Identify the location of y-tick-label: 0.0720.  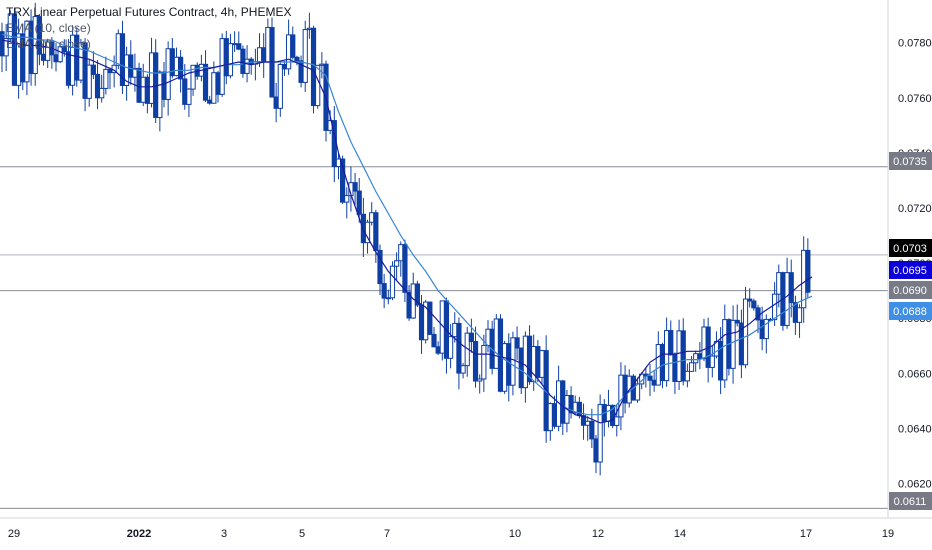
(915, 209).